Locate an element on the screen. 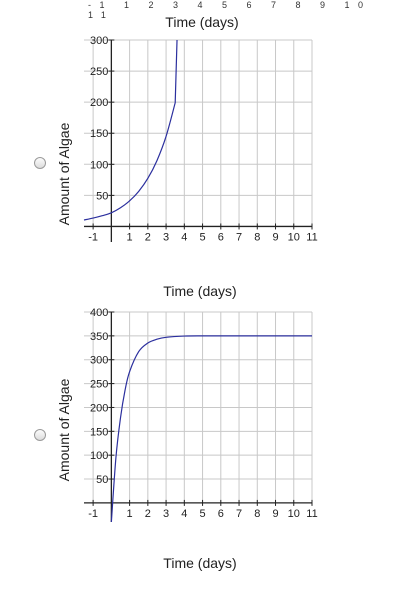 The image size is (404, 590). y-axis-label-b: Amount of Algae is located at coordinates (64, 430).